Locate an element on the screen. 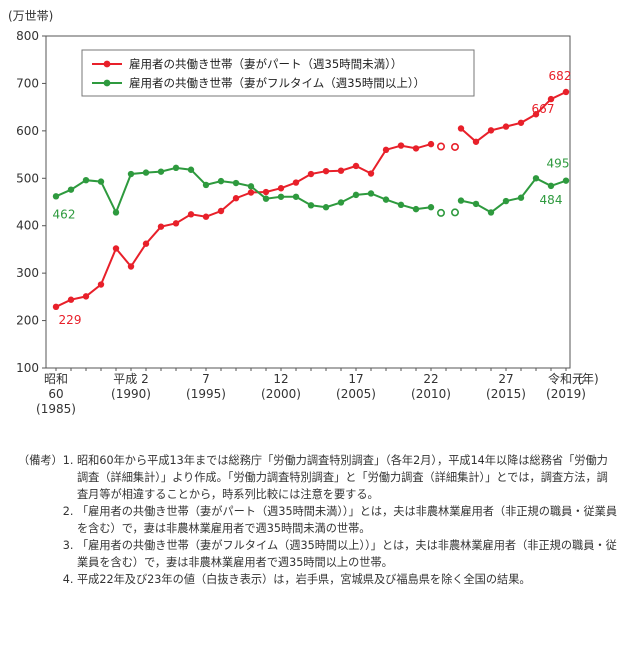  y-tick-label: 200 is located at coordinates (27, 321).